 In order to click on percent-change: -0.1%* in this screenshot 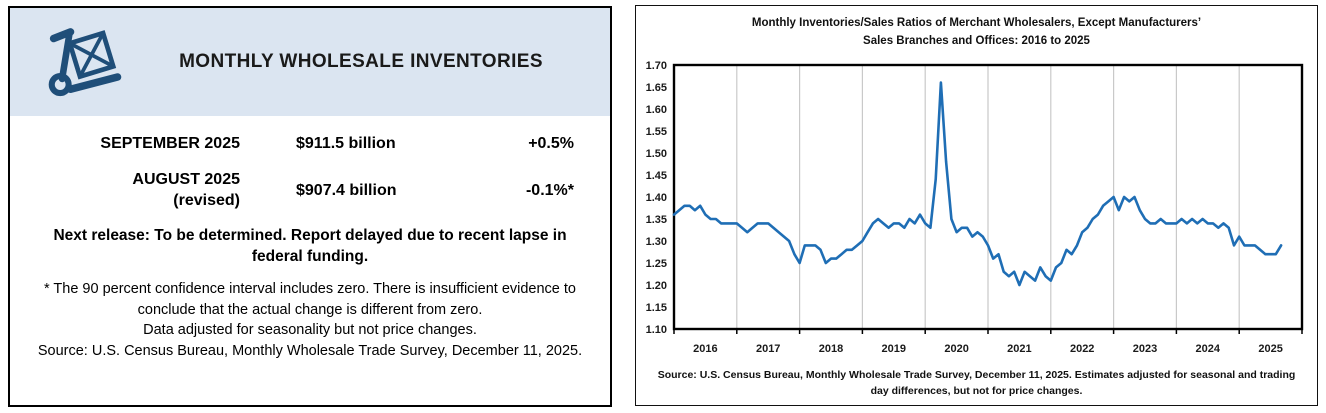, I will do `click(549, 190)`.